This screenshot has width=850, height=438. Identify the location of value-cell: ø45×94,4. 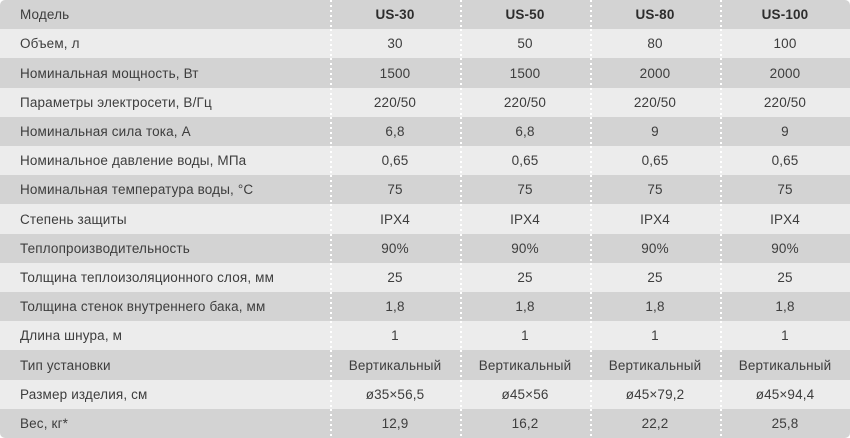
(785, 394).